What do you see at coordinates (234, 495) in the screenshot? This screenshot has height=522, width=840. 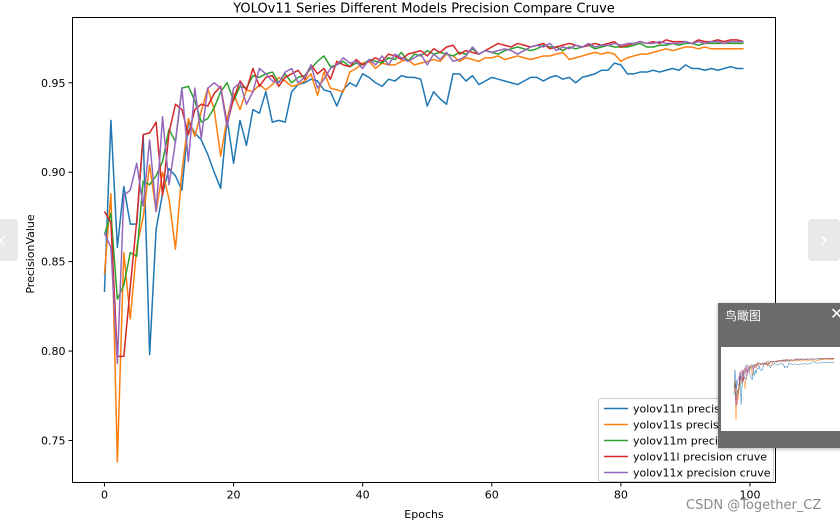 I see `x-tick-label: 20` at bounding box center [234, 495].